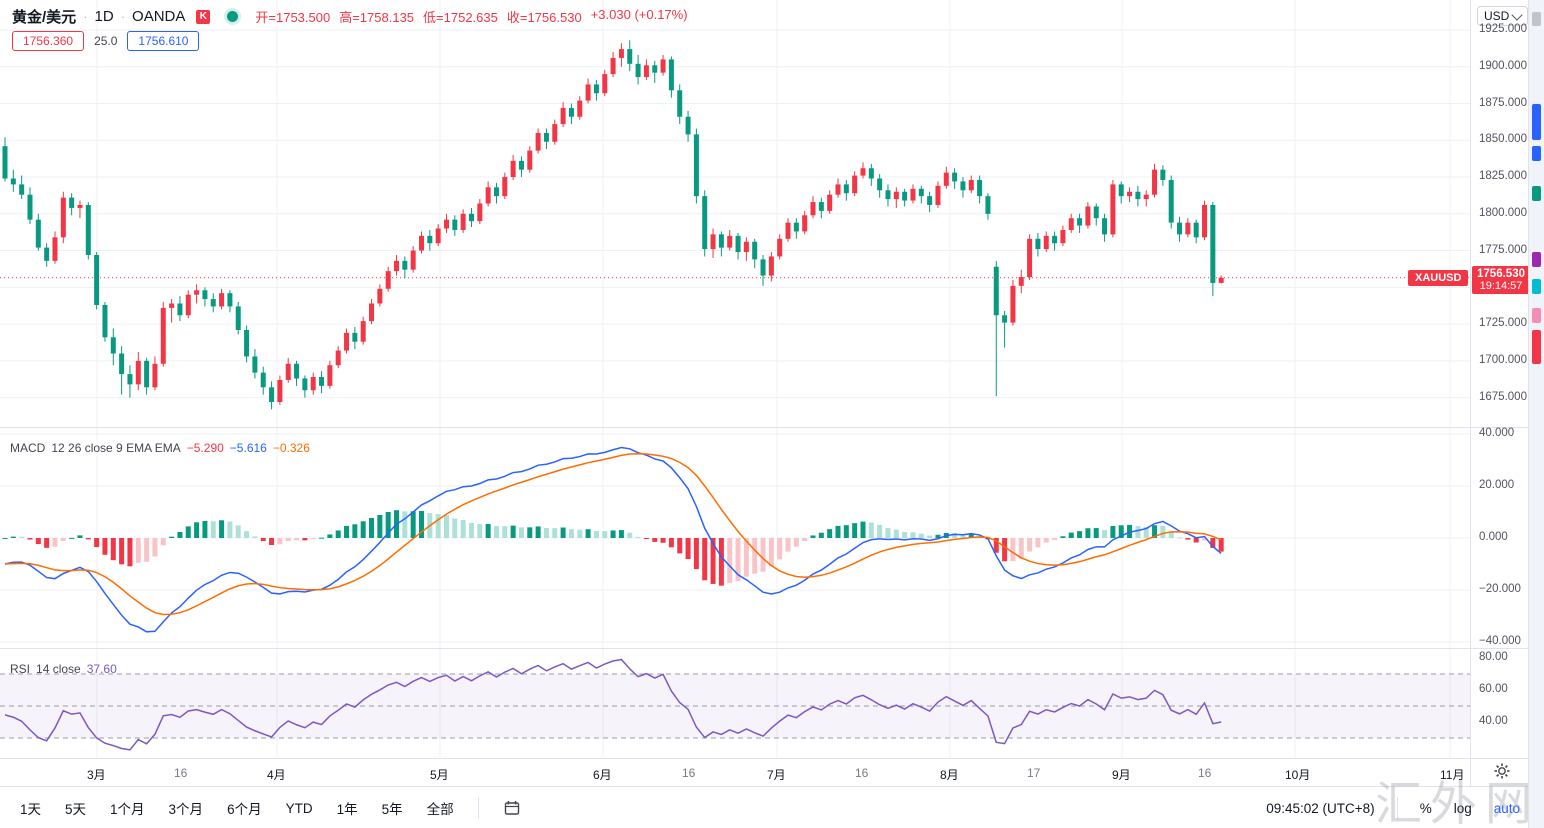 The image size is (1544, 828). Describe the element at coordinates (1320, 808) in the screenshot. I see `clock: 09:45:02 (UTC+8)` at that location.